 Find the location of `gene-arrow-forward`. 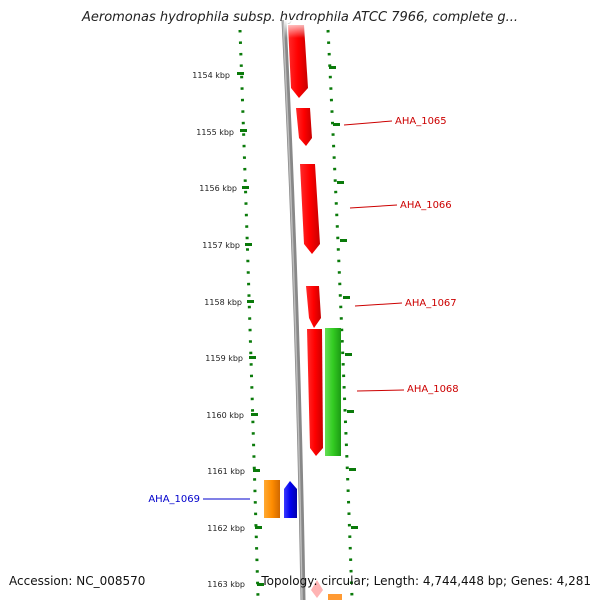

gene-arrow-forward is located at coordinates (298, 61).